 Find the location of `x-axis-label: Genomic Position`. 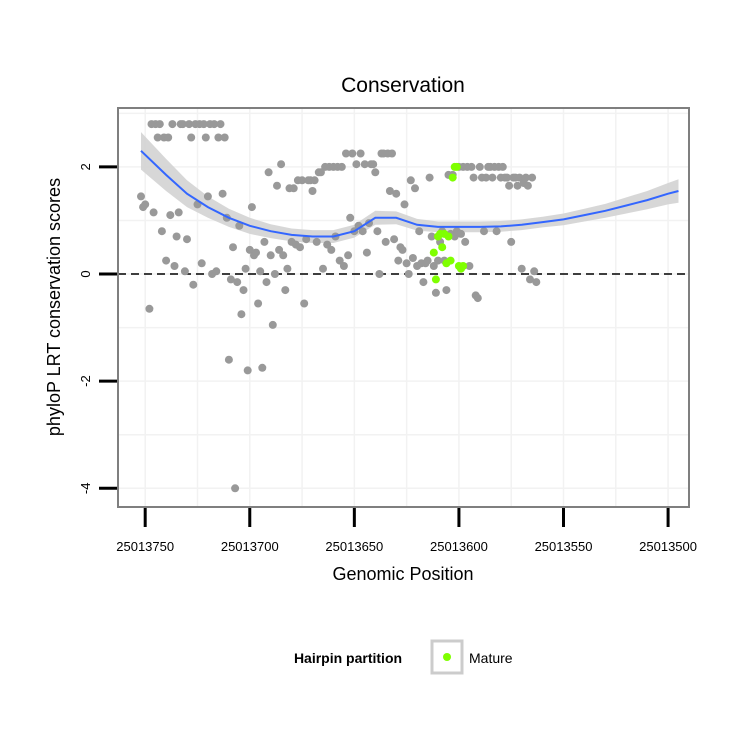

x-axis-label: Genomic Position is located at coordinates (402, 574).